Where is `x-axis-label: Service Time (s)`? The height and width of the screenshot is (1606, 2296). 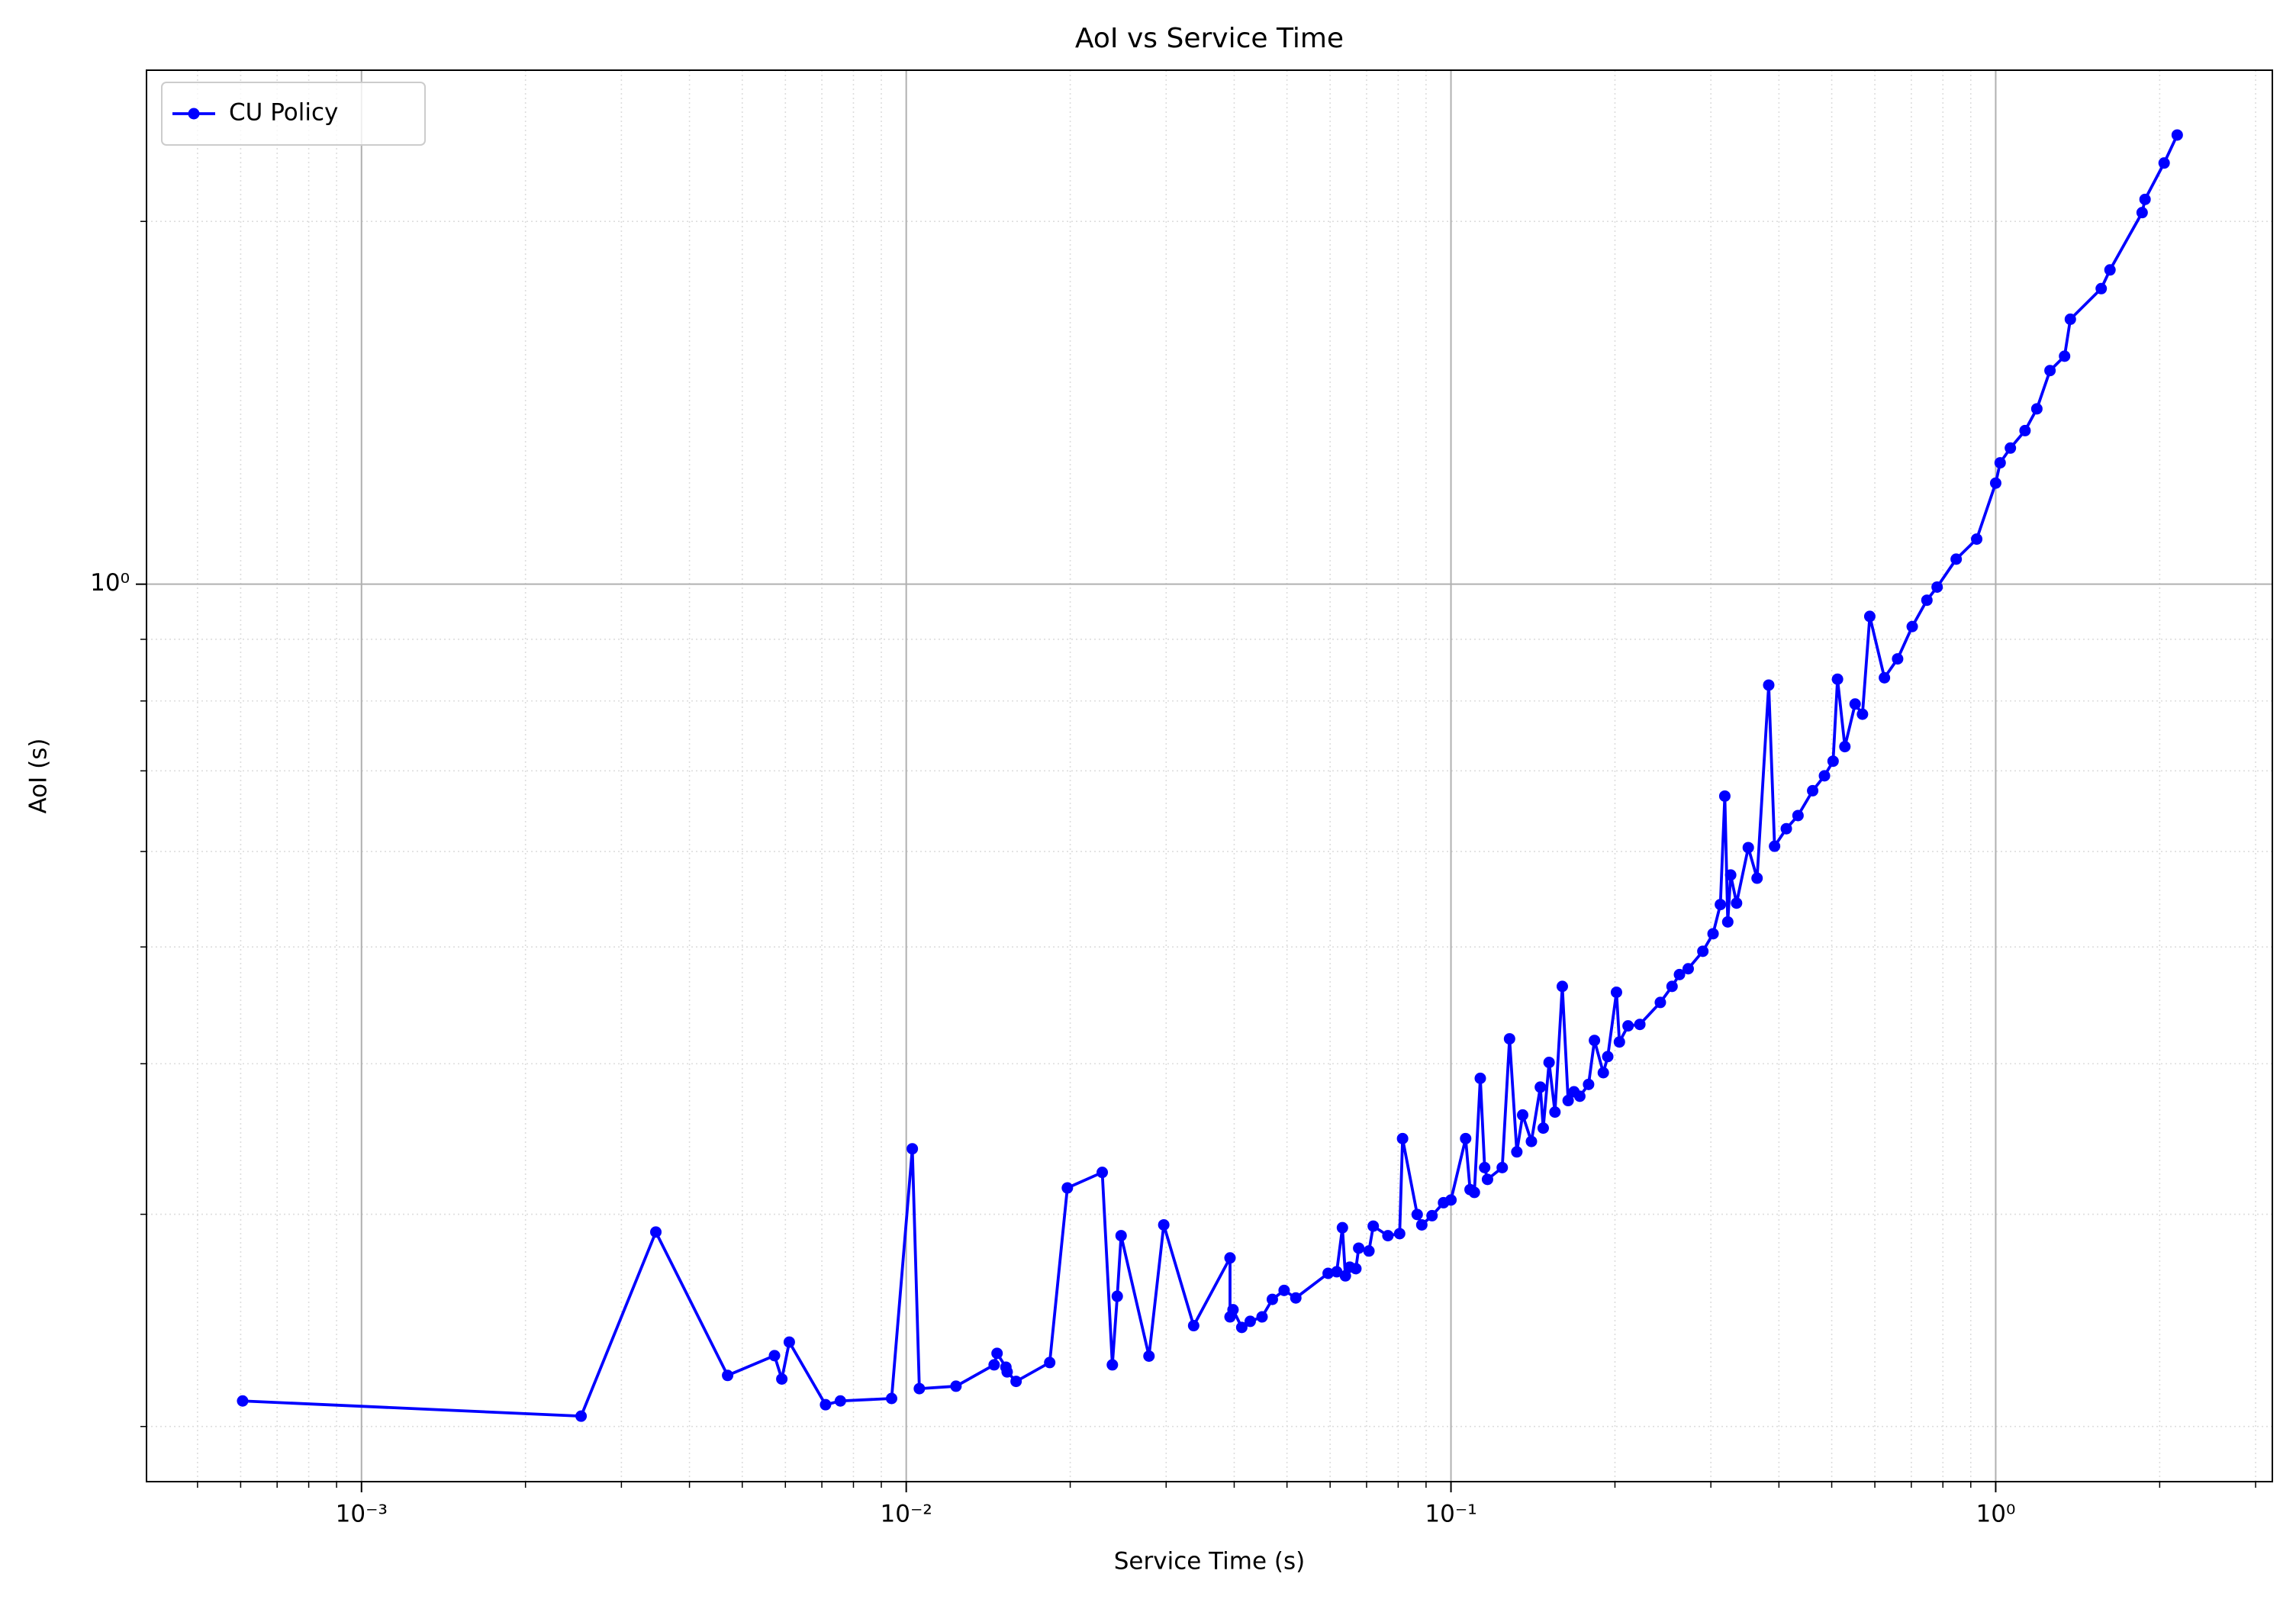 x-axis-label: Service Time (s) is located at coordinates (1209, 1561).